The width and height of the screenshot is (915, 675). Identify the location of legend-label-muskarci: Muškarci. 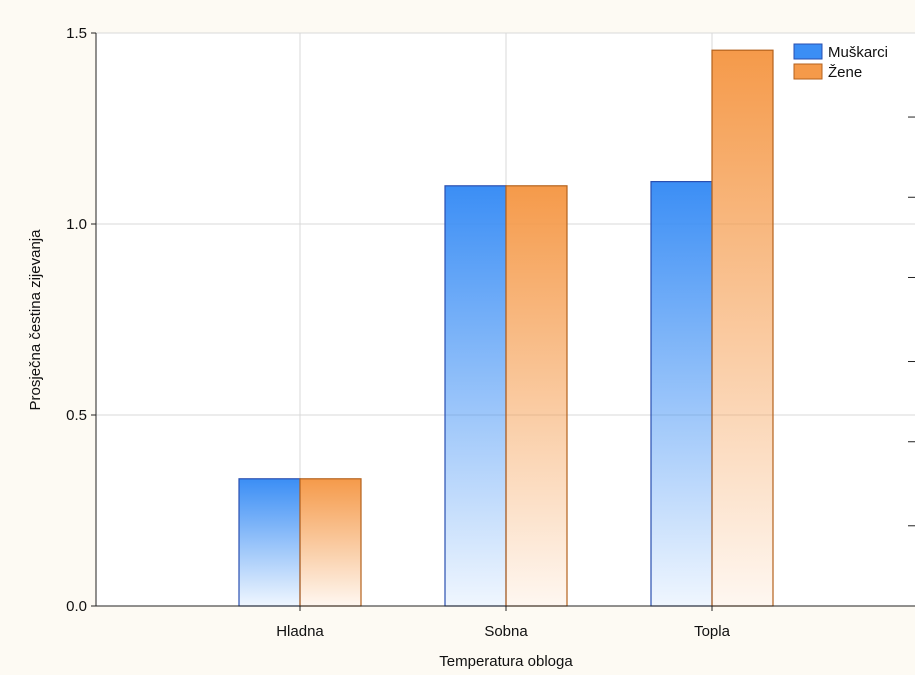
(858, 52).